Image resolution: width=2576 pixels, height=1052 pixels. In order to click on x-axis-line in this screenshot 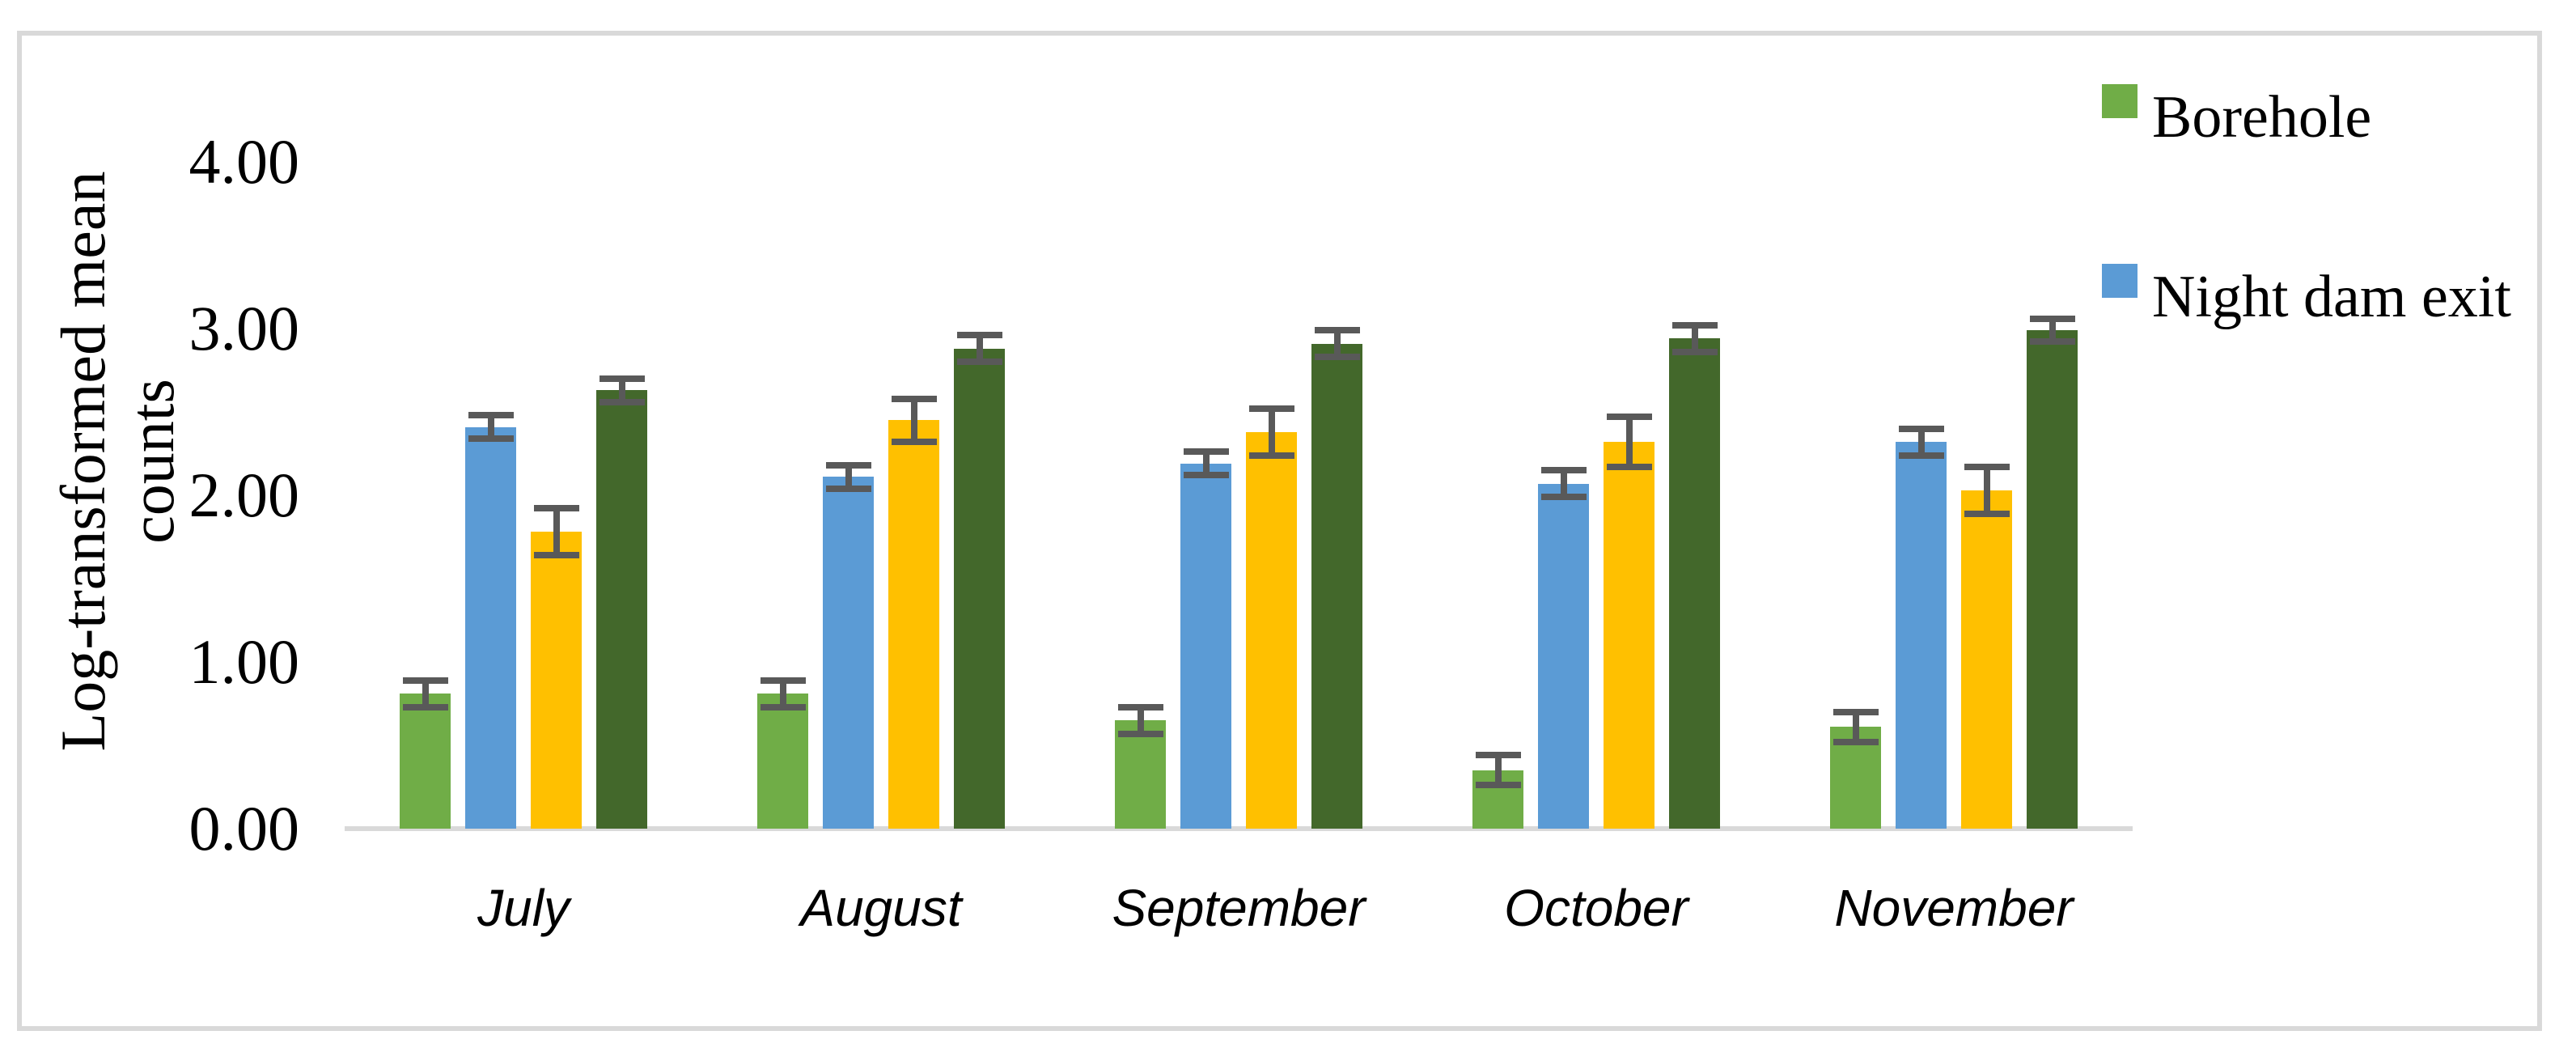, I will do `click(1239, 828)`.